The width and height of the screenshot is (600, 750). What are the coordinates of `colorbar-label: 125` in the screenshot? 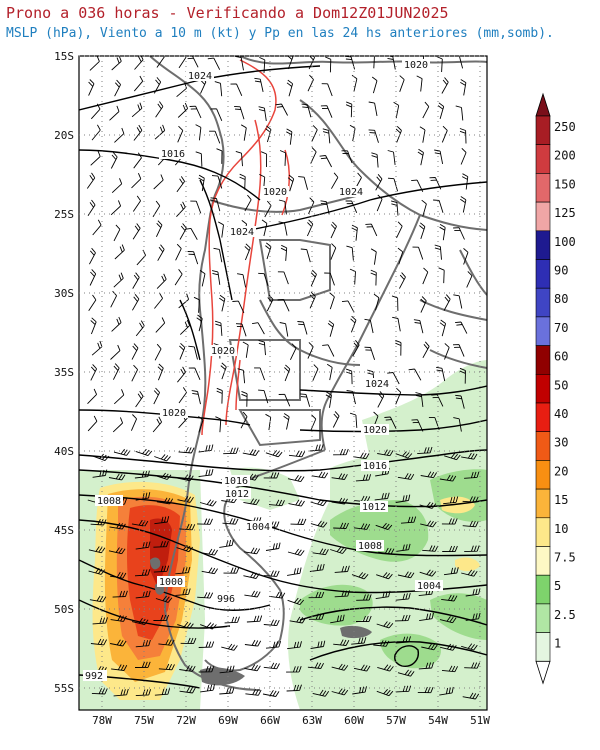 It's located at (565, 213).